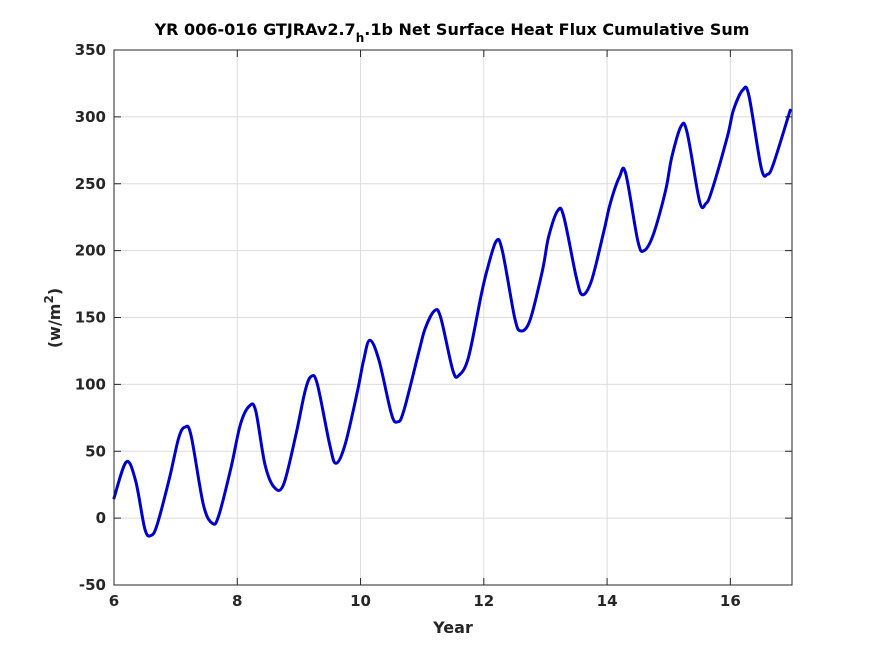  What do you see at coordinates (360, 601) in the screenshot?
I see `x-tick-label: 10` at bounding box center [360, 601].